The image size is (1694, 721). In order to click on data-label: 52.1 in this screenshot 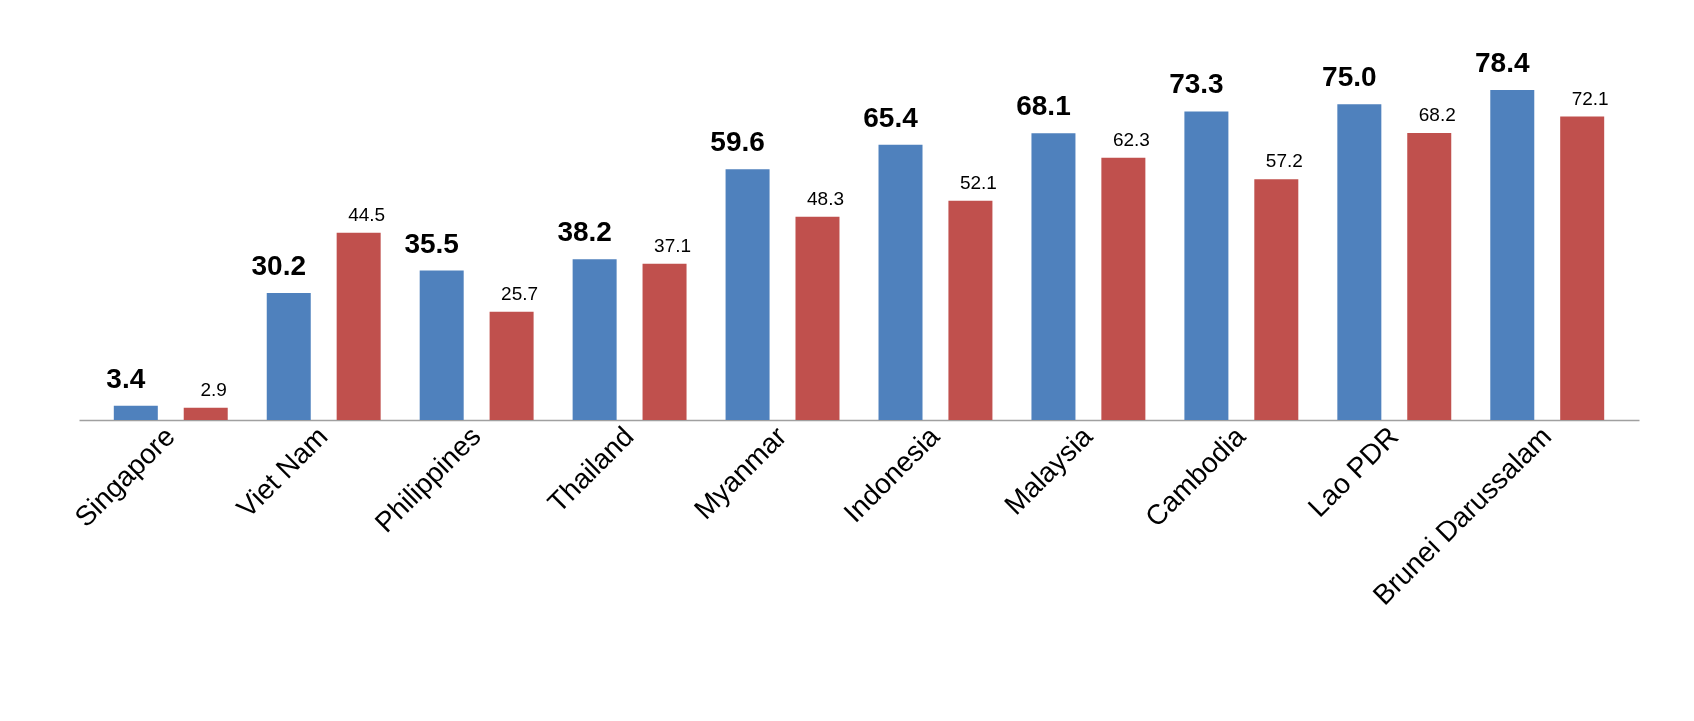, I will do `click(978, 182)`.